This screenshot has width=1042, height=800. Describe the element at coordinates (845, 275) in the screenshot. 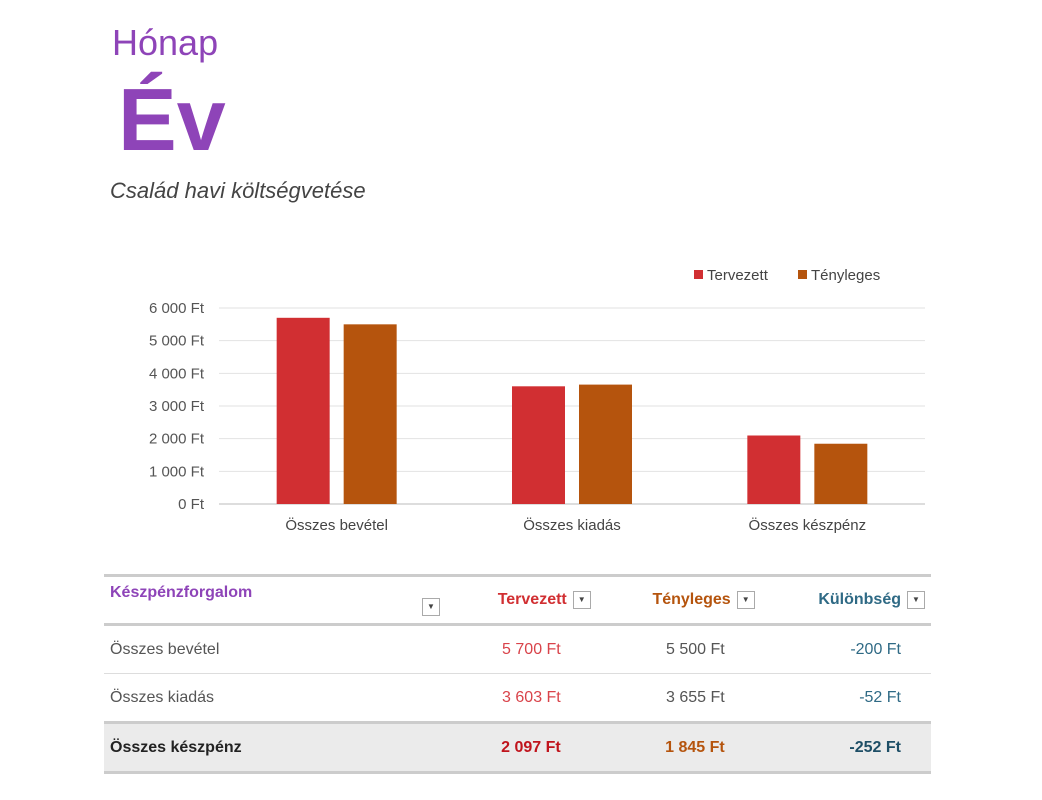

I see `legend-label: Tényleges` at that location.